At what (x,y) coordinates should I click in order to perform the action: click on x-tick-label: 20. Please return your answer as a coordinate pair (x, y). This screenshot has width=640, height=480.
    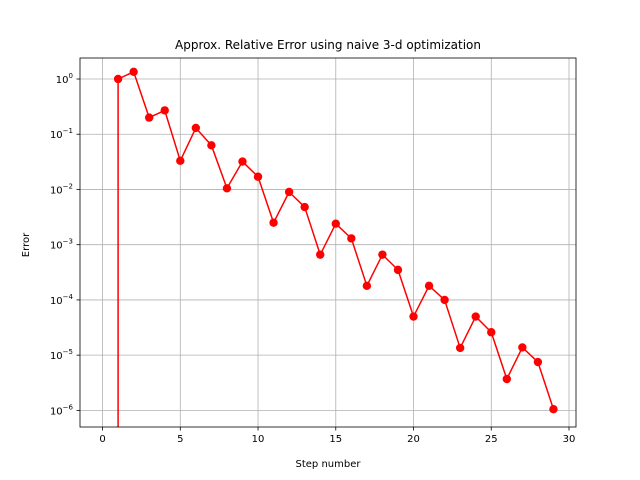
    Looking at the image, I should click on (413, 439).